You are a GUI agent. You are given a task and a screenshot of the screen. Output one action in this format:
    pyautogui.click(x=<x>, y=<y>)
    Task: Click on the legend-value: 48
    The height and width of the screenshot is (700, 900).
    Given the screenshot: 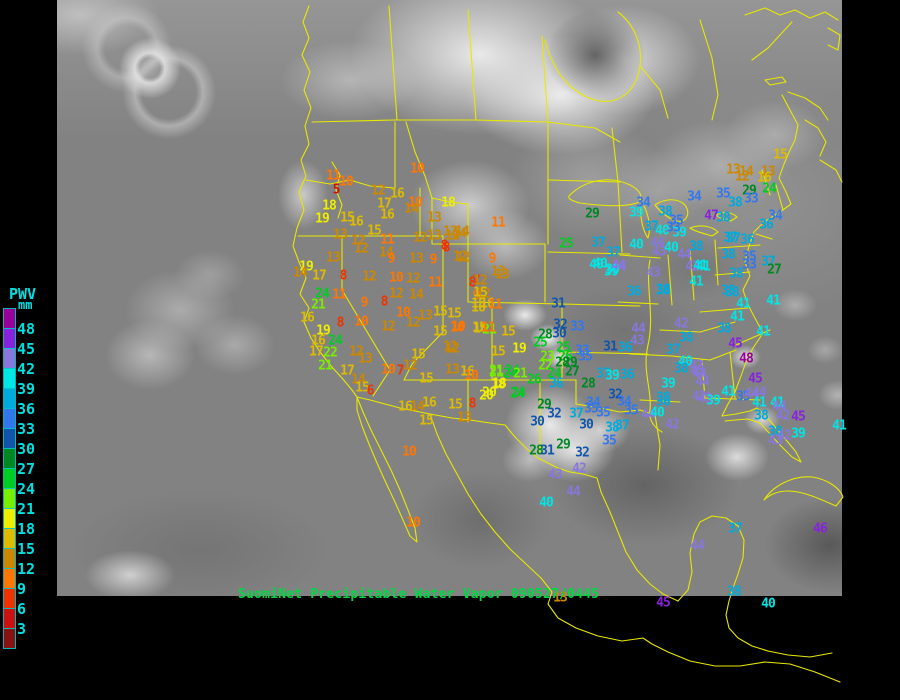 What is the action you would take?
    pyautogui.click(x=26, y=329)
    